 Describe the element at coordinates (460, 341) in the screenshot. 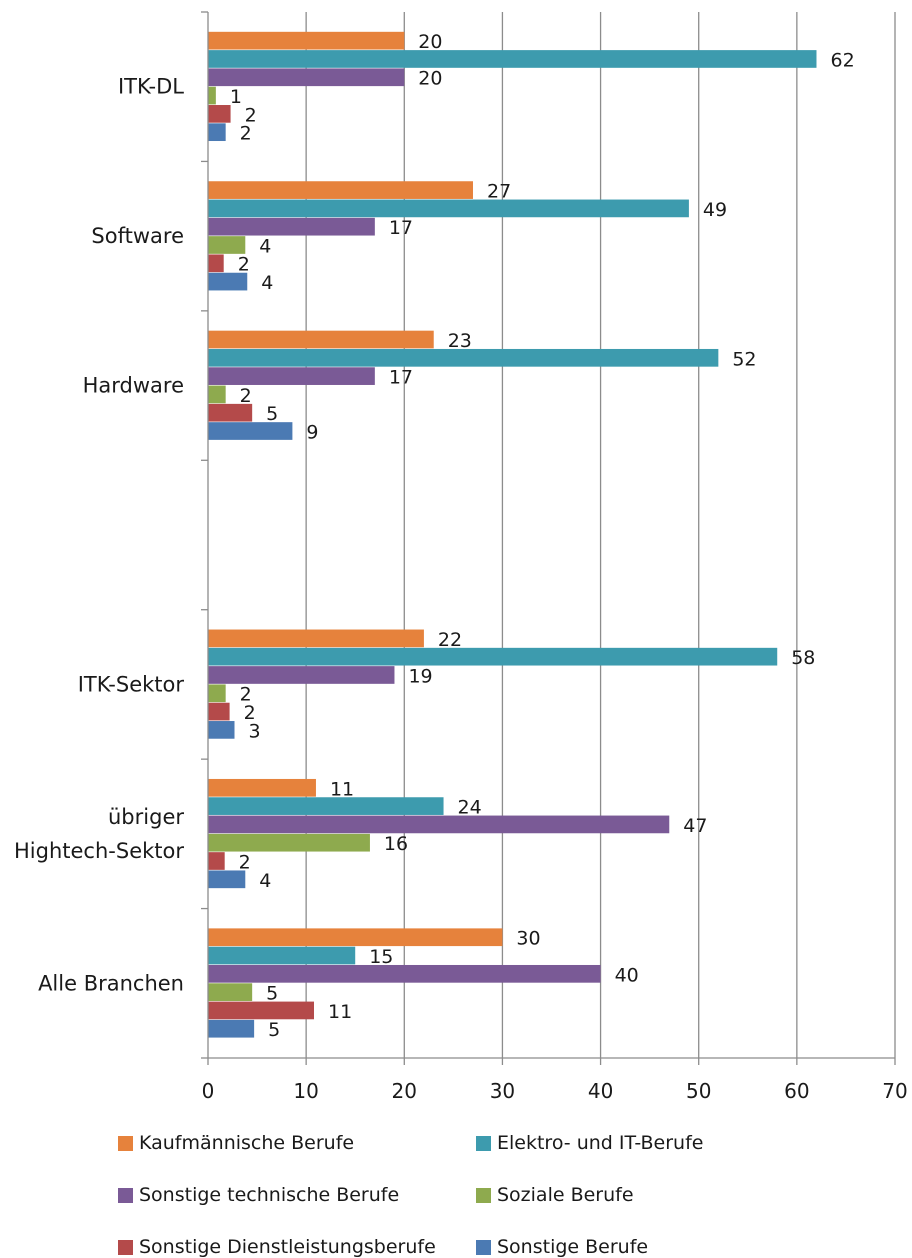

I see `data-label: 23` at that location.